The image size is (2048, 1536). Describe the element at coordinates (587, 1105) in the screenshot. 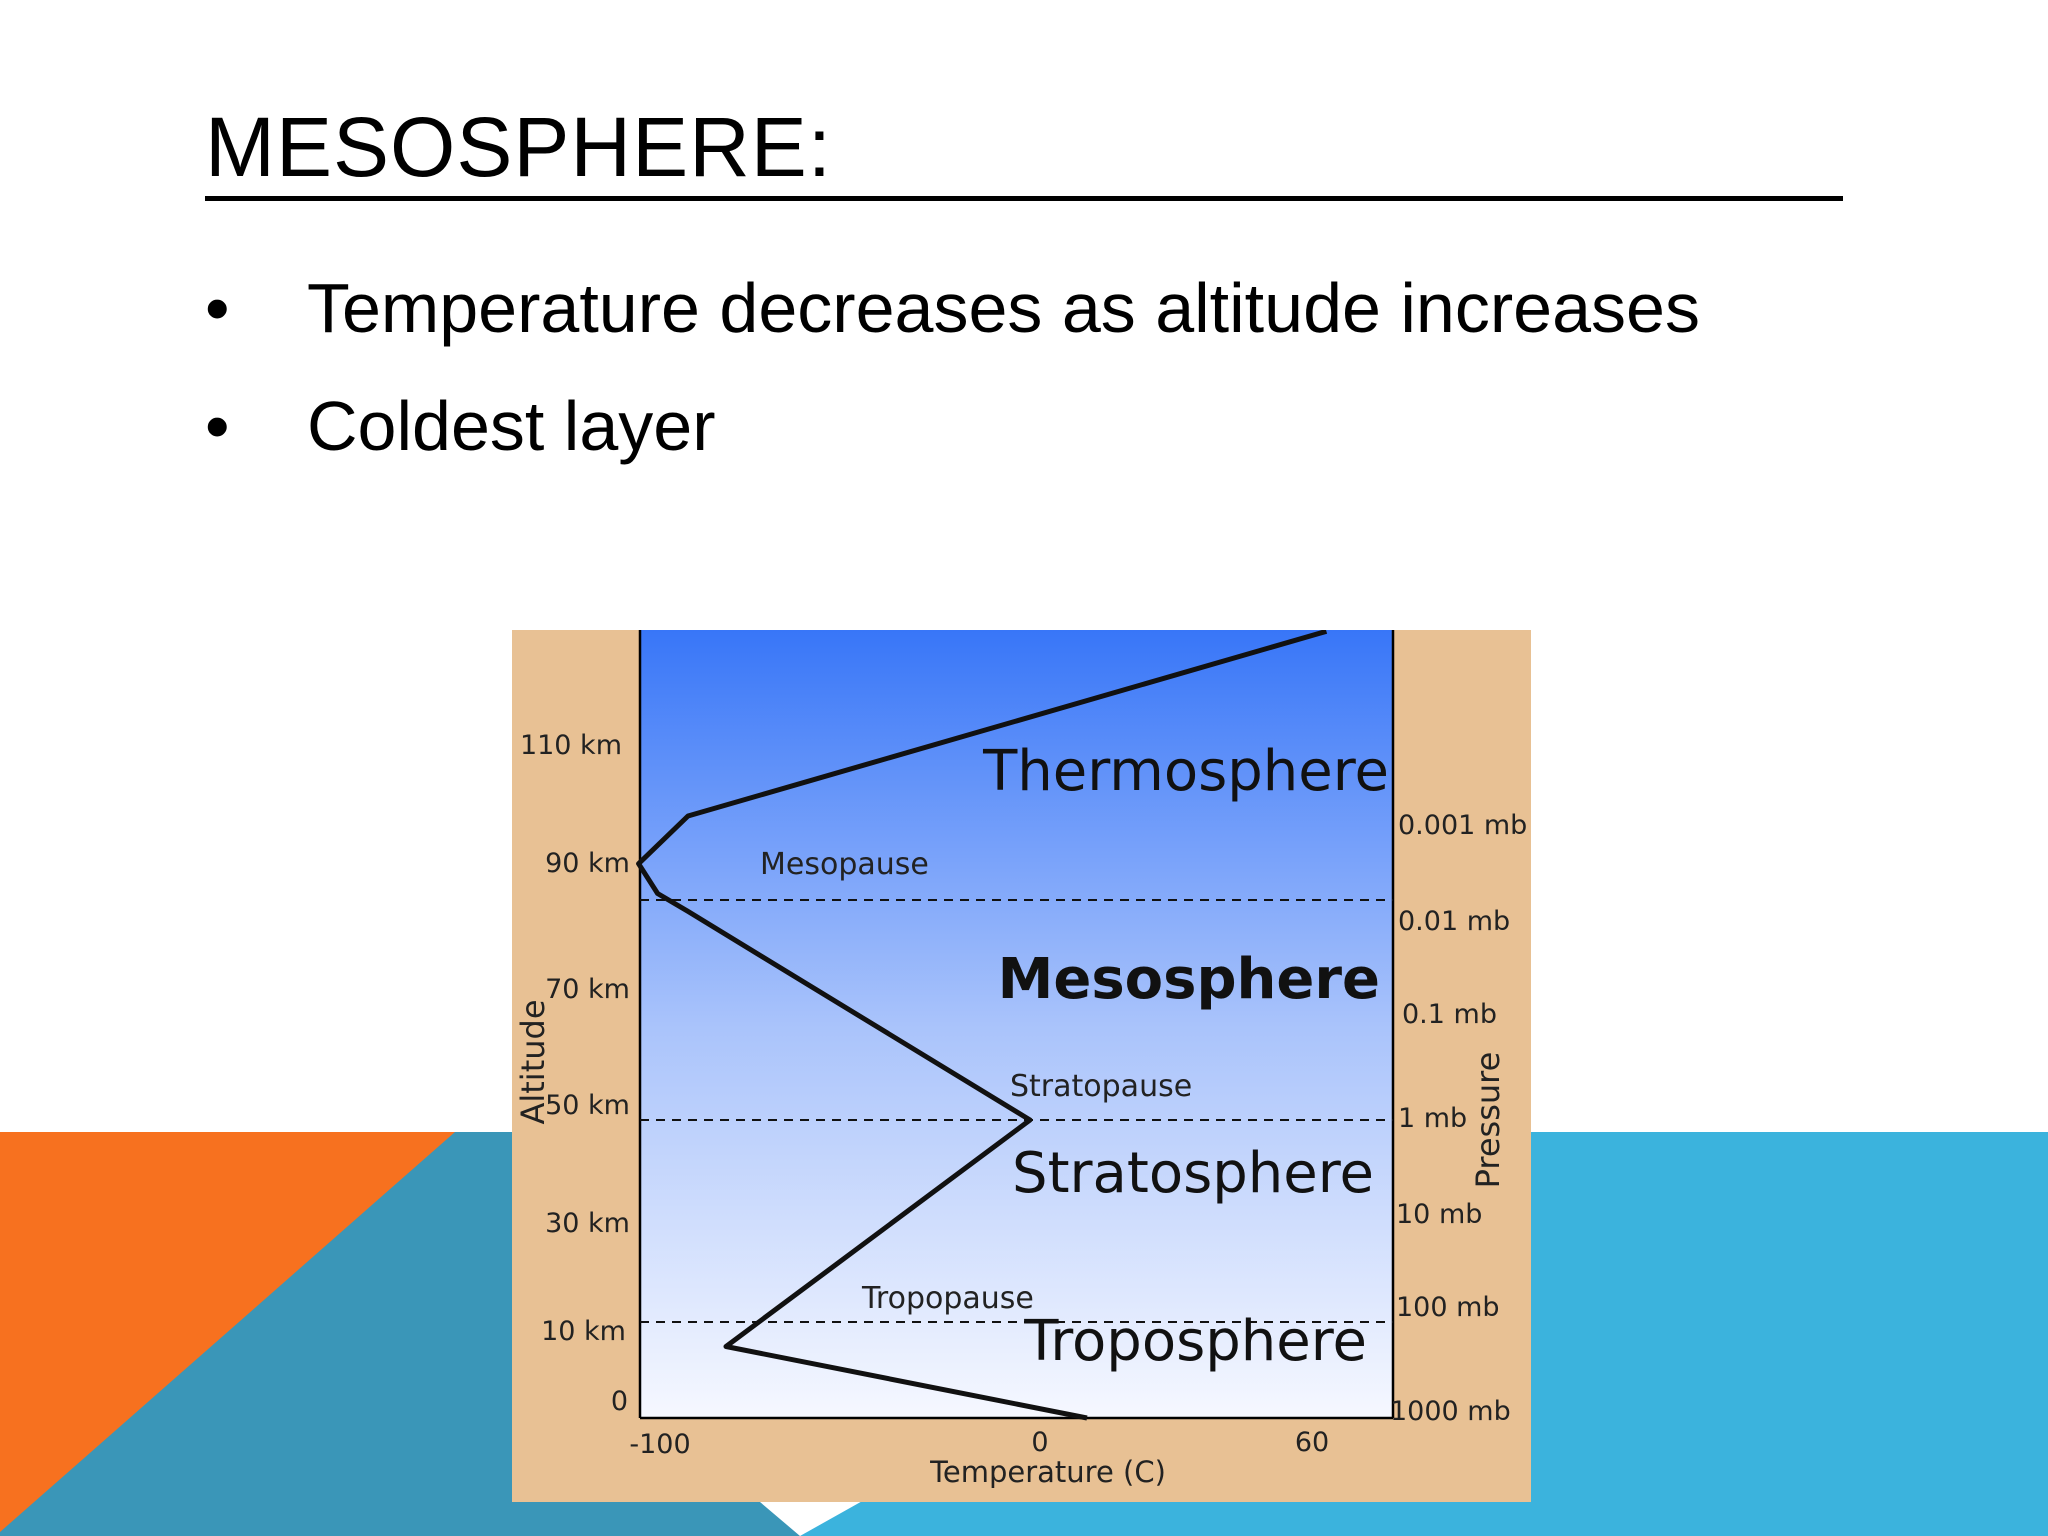

I see `altitude-tick-50: 50 km` at that location.